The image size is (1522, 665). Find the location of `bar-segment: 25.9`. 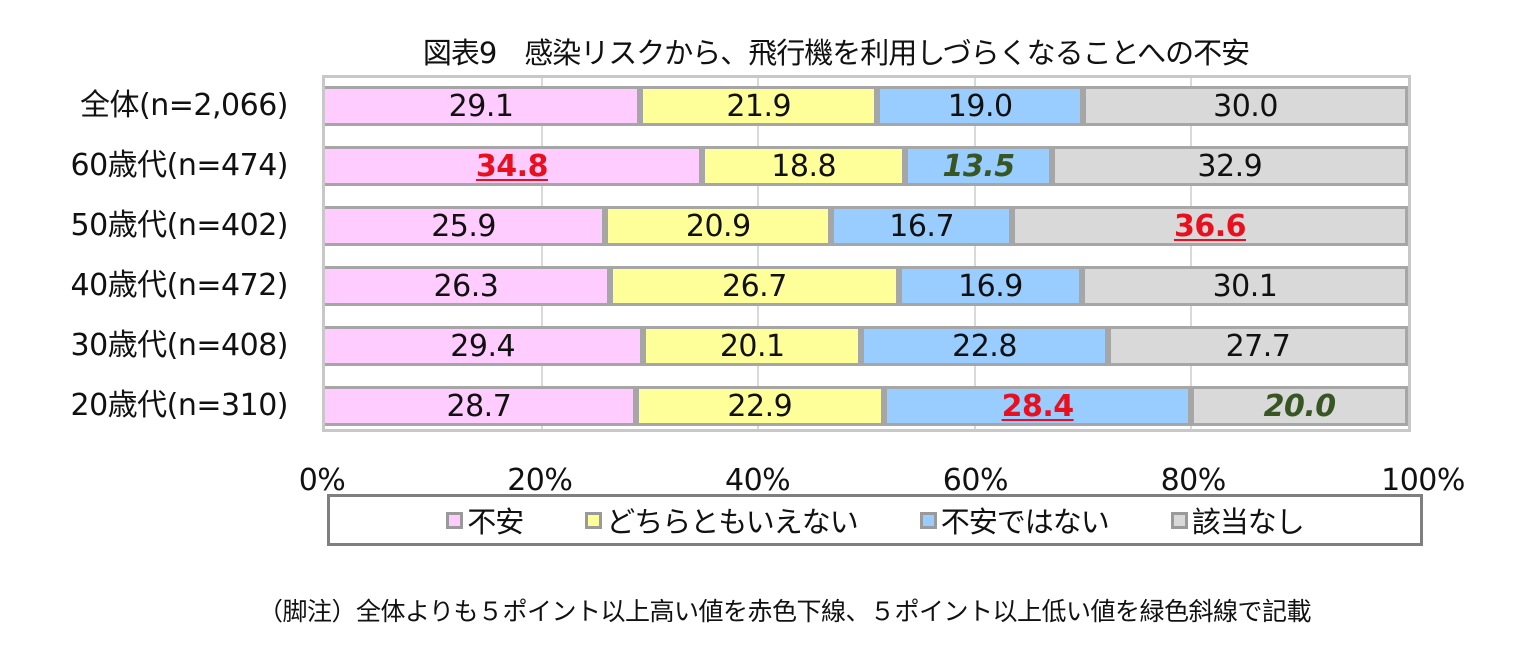

bar-segment: 25.9 is located at coordinates (465, 226).